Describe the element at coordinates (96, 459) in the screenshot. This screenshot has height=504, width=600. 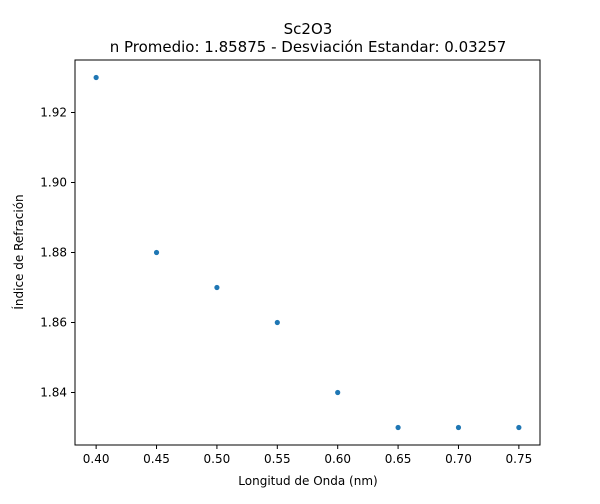
I see `x-tick-label: 0.40` at that location.